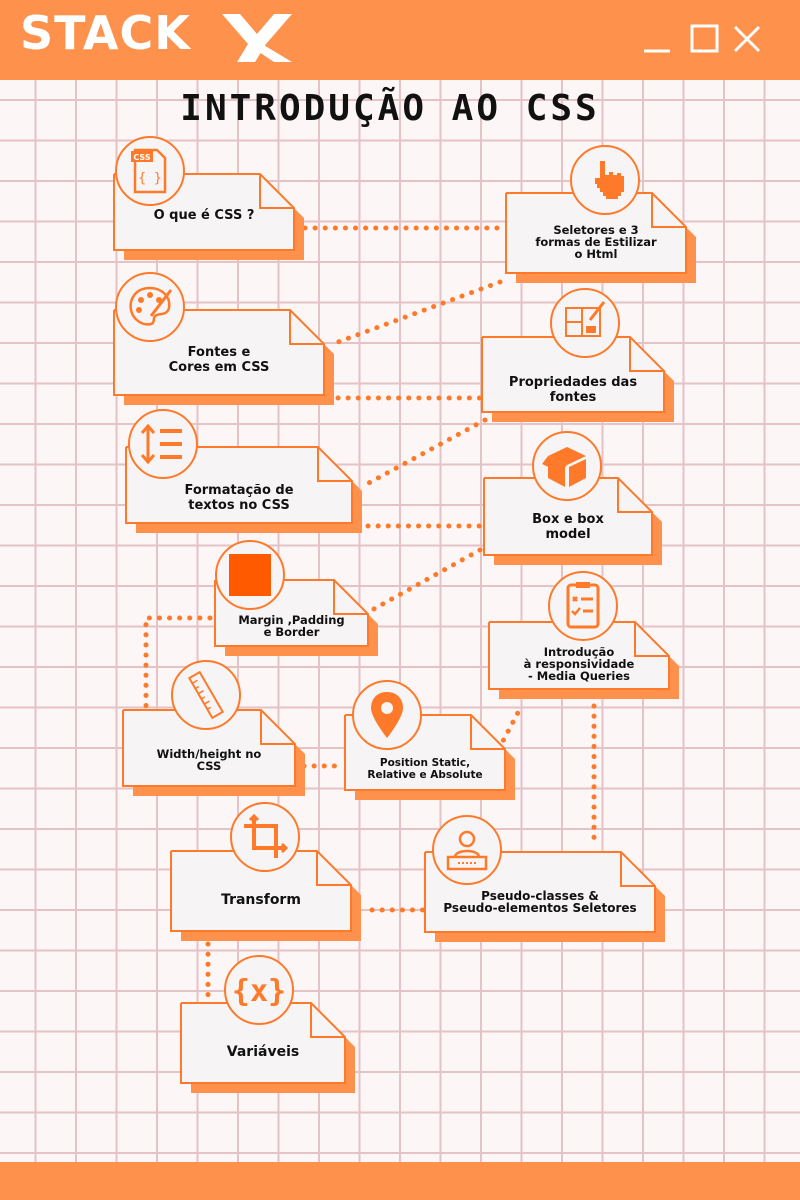 This screenshot has height=1200, width=800. Describe the element at coordinates (250, 575) in the screenshot. I see `square-icon` at that location.